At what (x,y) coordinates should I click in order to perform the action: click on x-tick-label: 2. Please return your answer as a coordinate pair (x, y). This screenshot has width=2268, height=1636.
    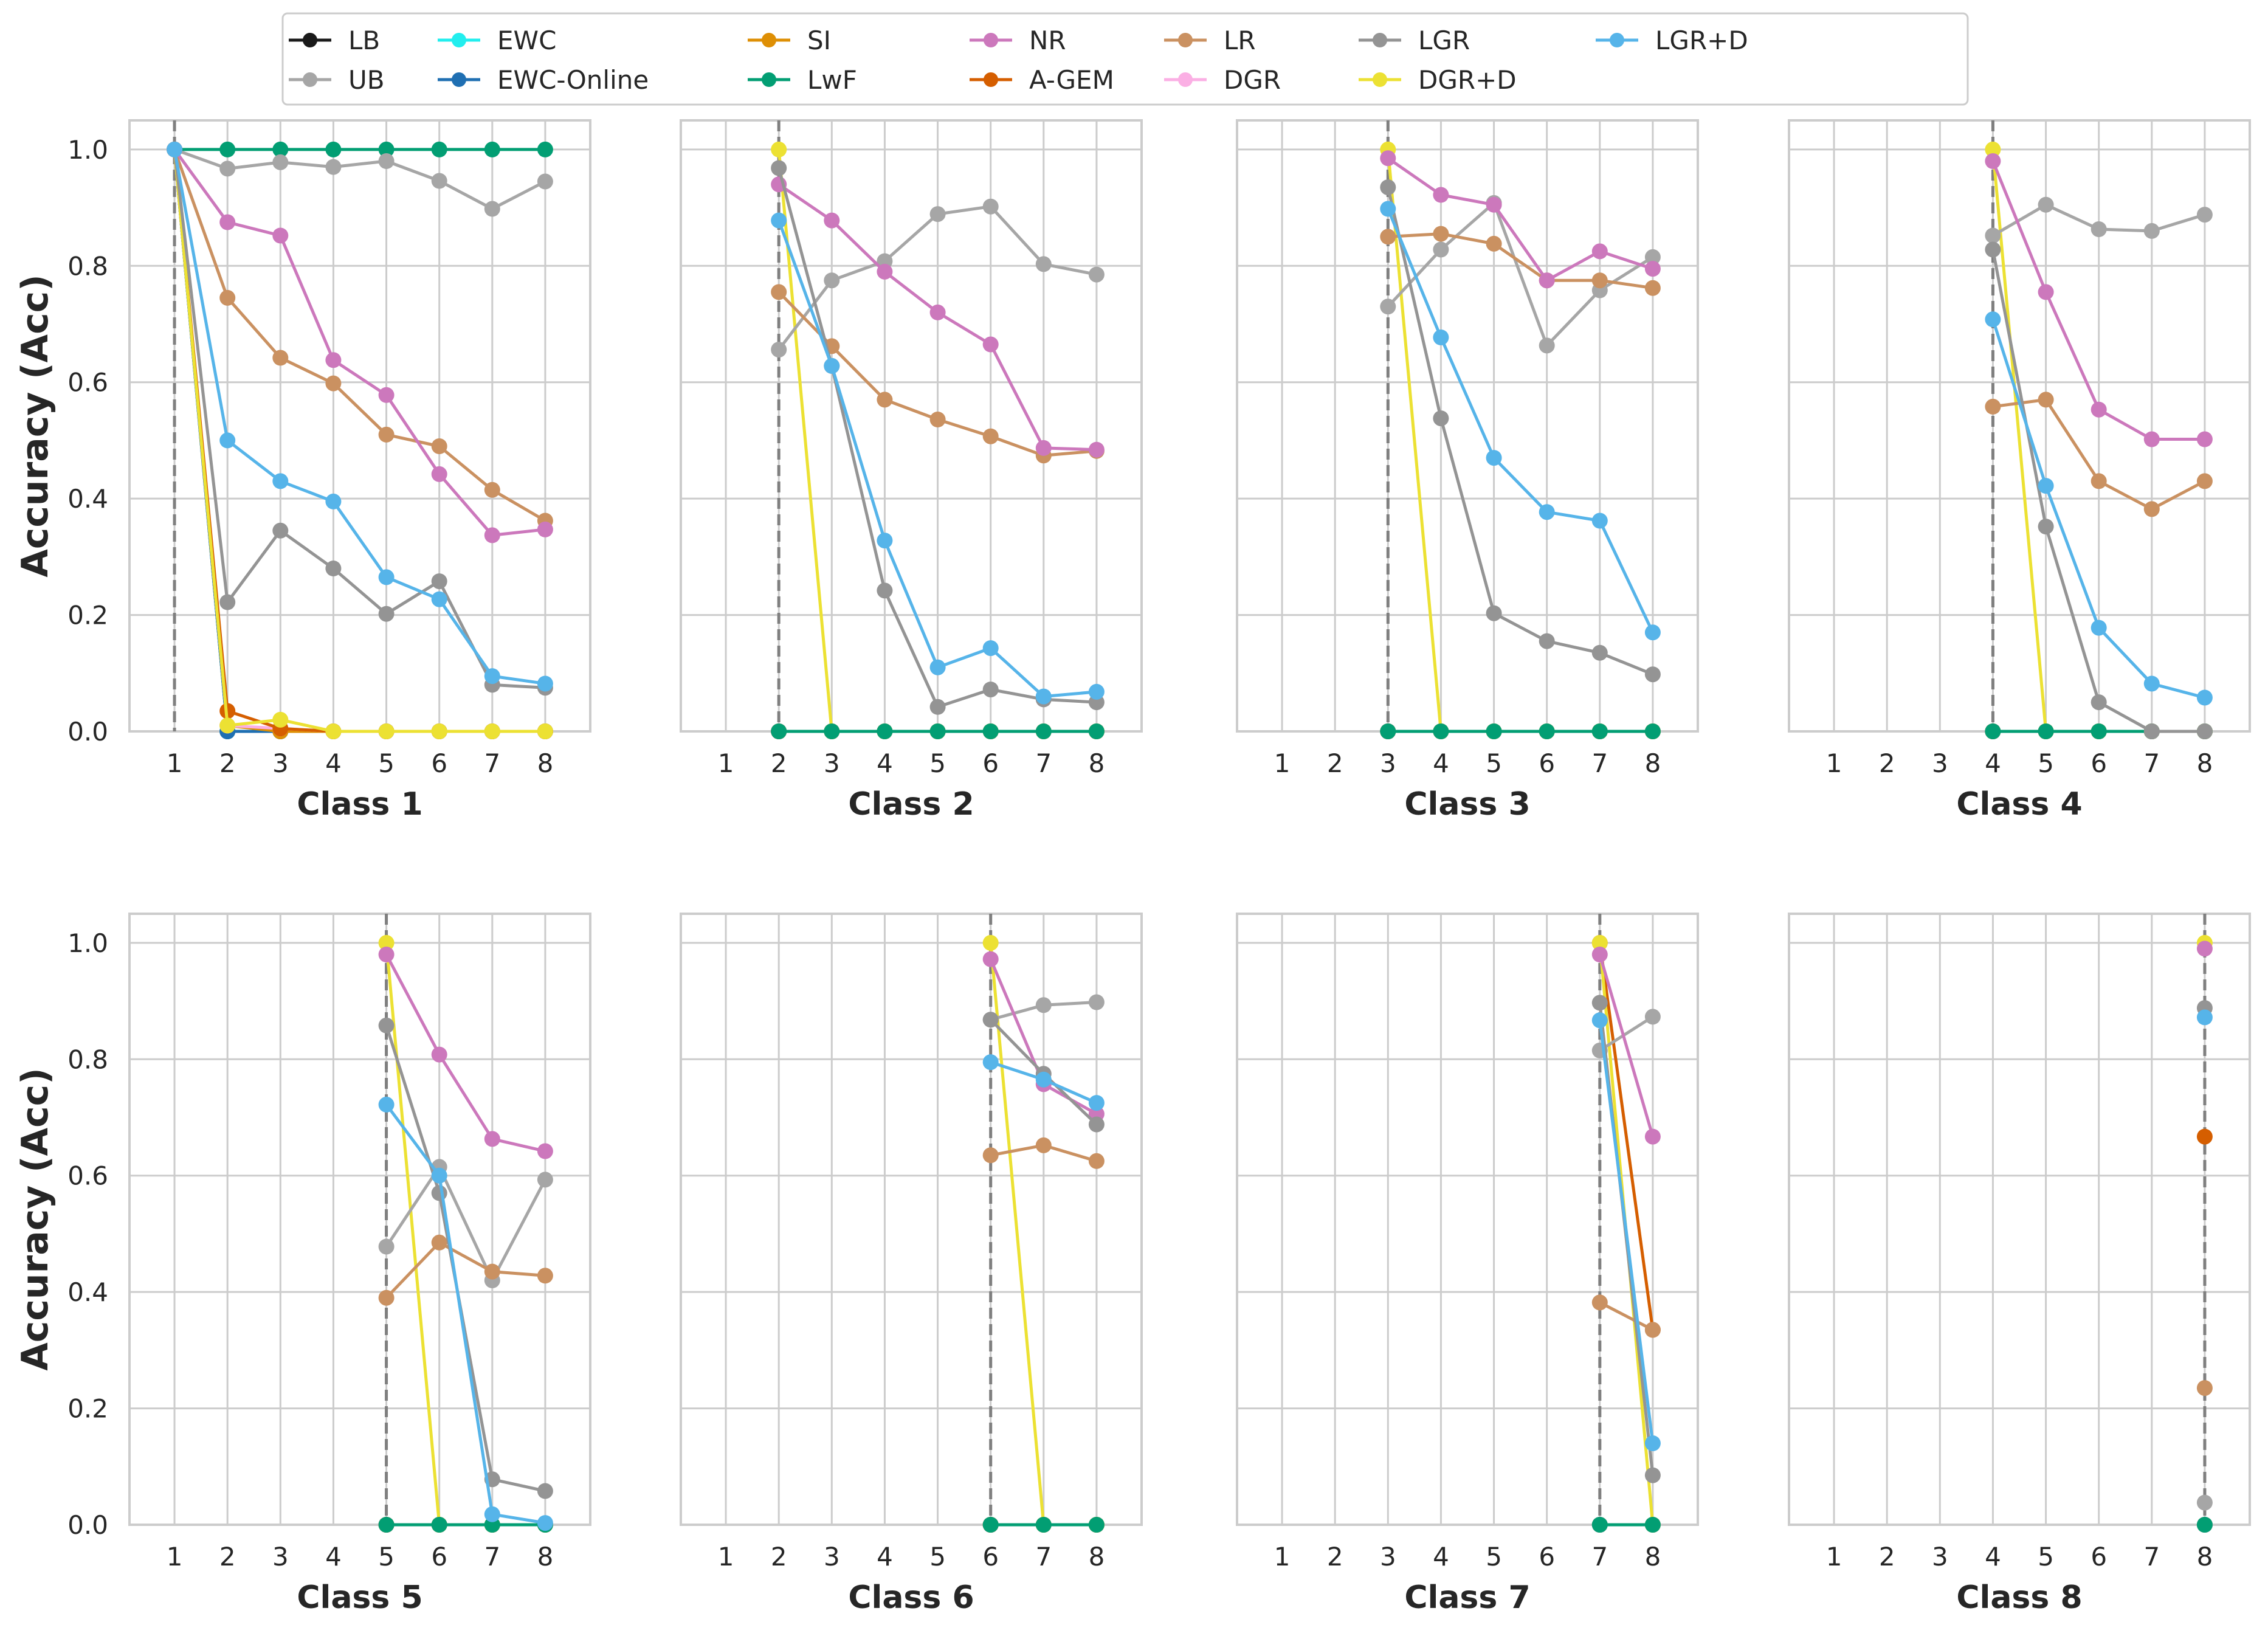
    Looking at the image, I should click on (1335, 1557).